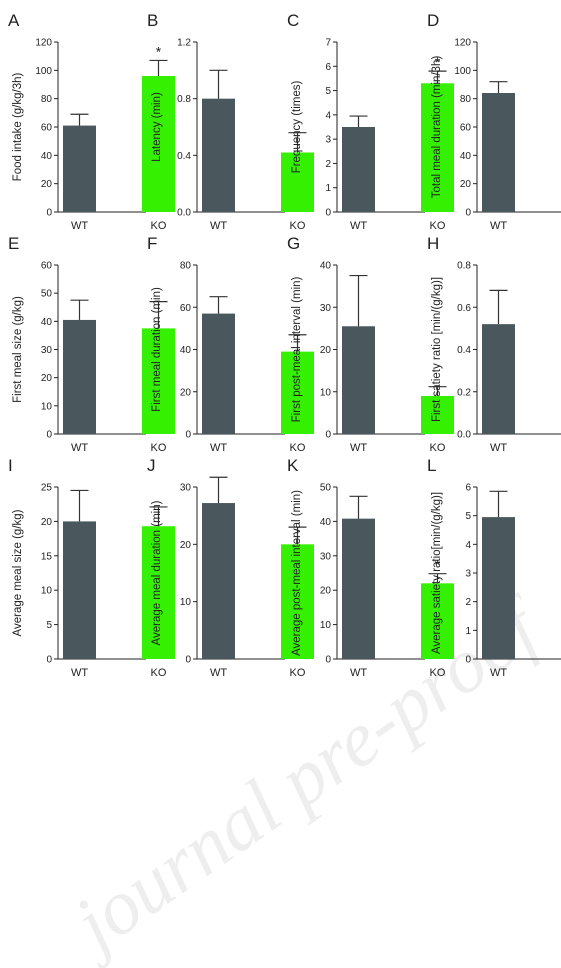 This screenshot has height=968, width=561. Describe the element at coordinates (464, 308) in the screenshot. I see `panel-h-tick-label: 0.6` at that location.